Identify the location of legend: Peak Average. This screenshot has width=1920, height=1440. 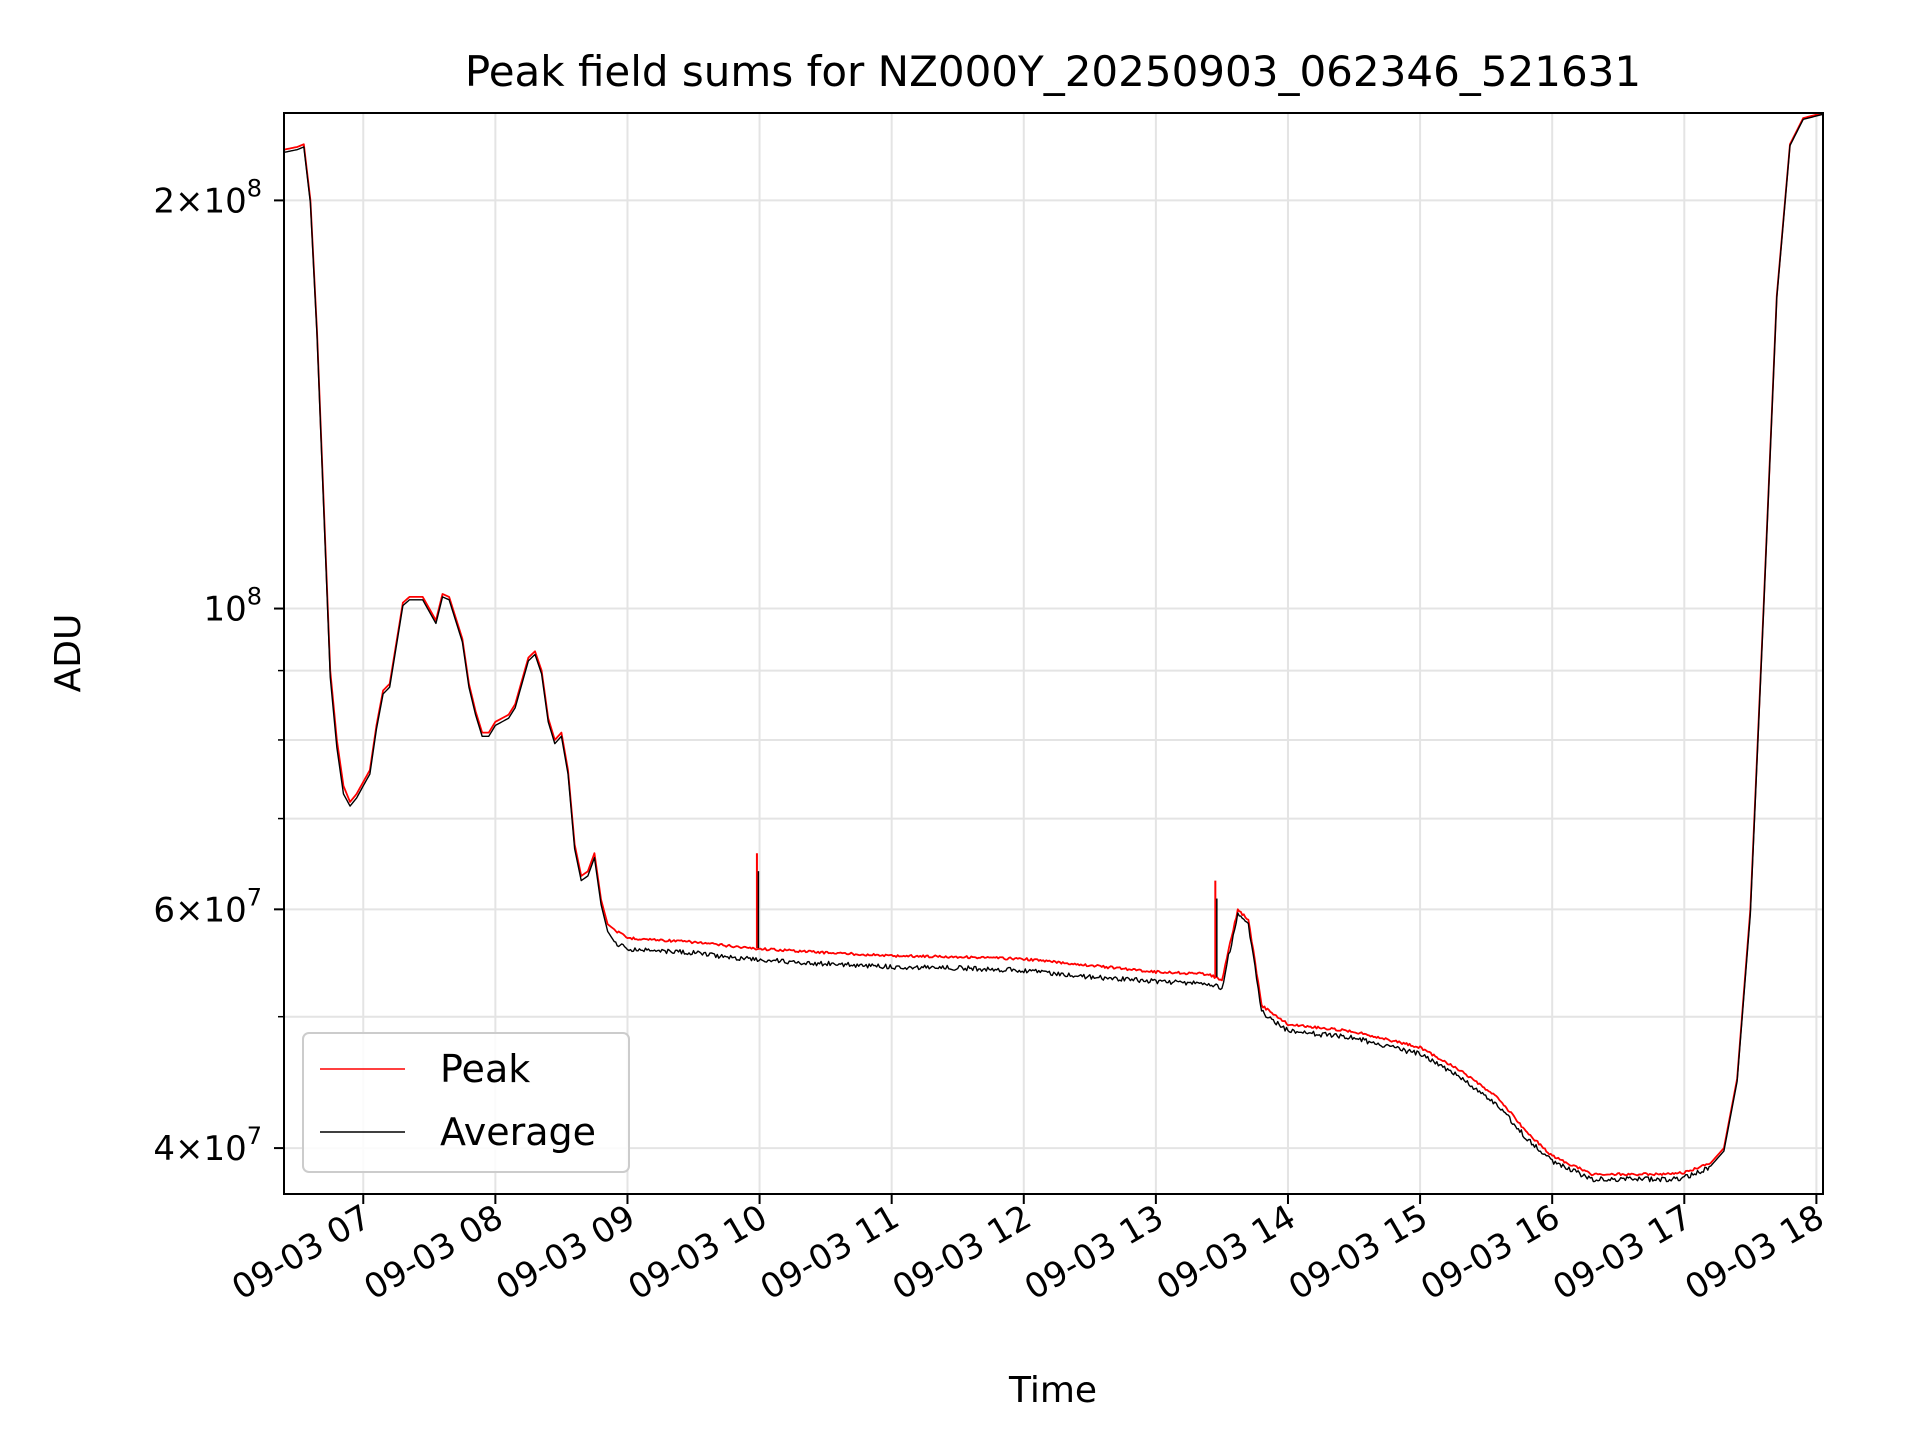
(466, 1102).